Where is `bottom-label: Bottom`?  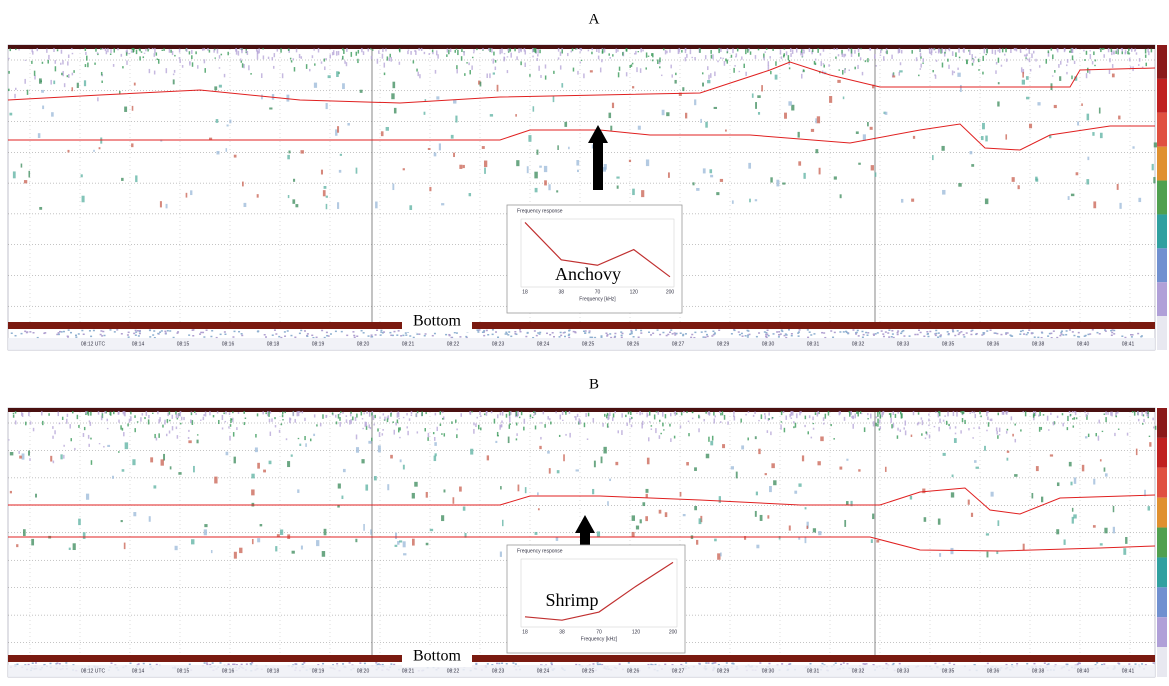
bottom-label: Bottom is located at coordinates (437, 656).